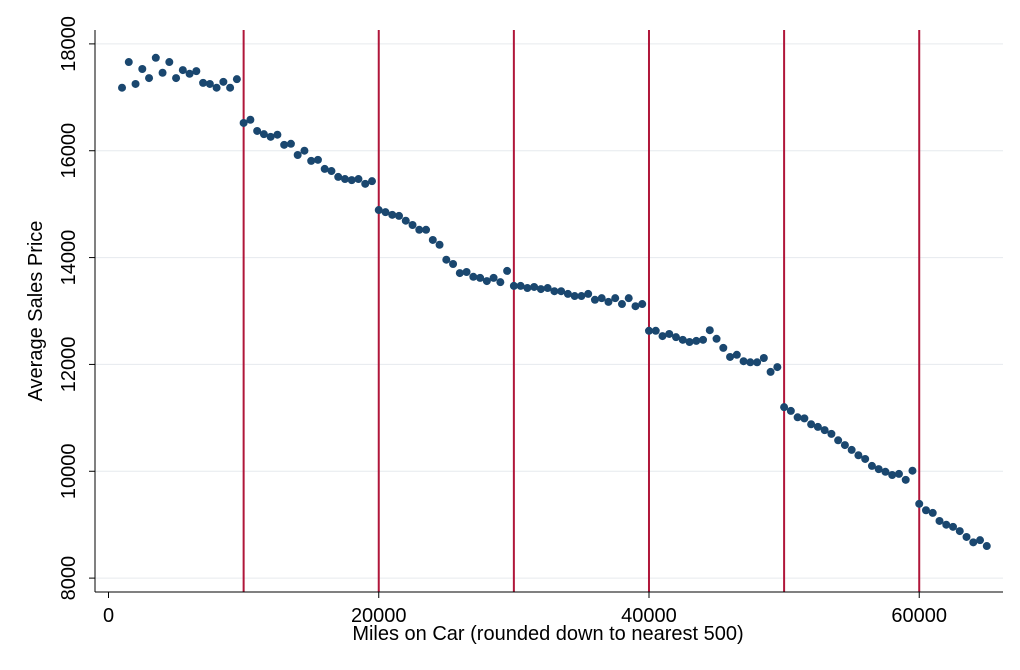 The height and width of the screenshot is (670, 1020). What do you see at coordinates (379, 616) in the screenshot?
I see `x-tick-label: 20000` at bounding box center [379, 616].